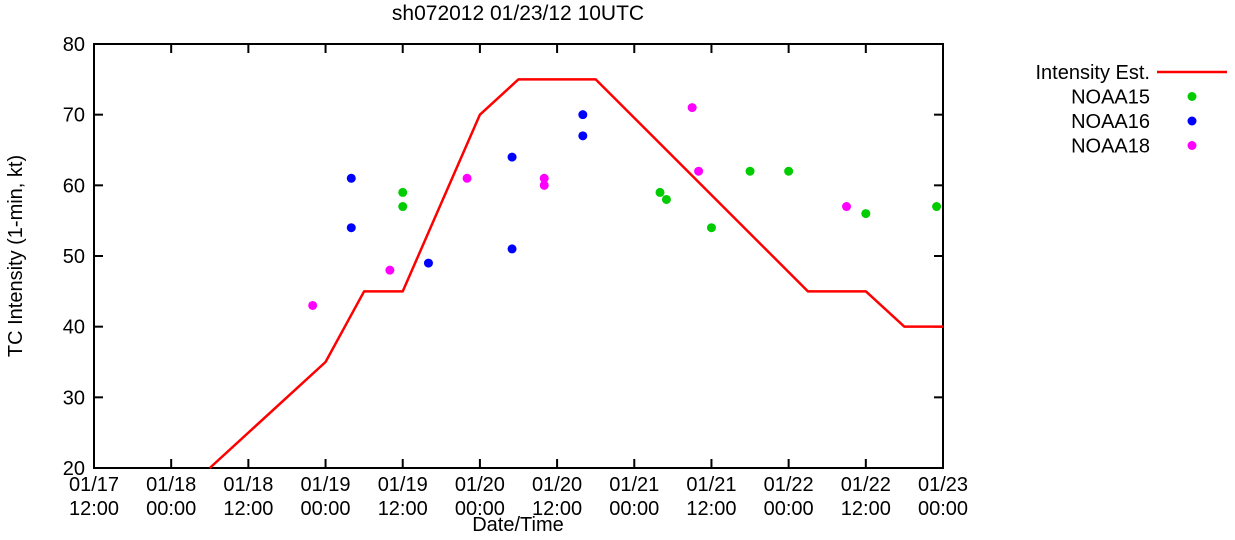 This screenshot has height=540, width=1235. Describe the element at coordinates (943, 485) in the screenshot. I see `x-tick-date-label: 01/23` at that location.